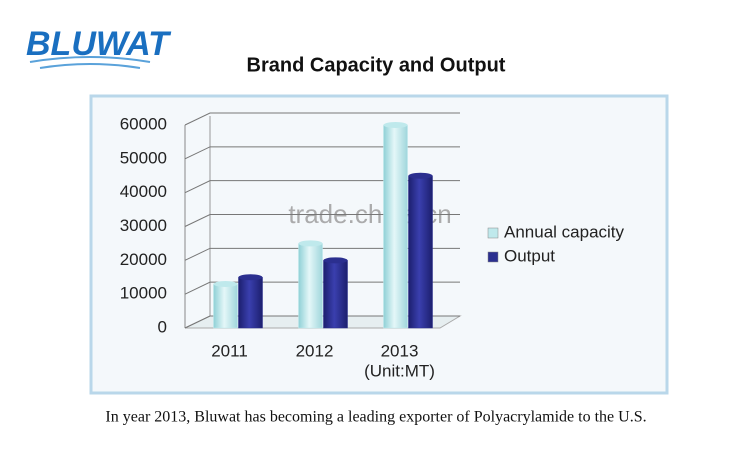 The height and width of the screenshot is (449, 748). Describe the element at coordinates (143, 191) in the screenshot. I see `y-tick-label: 40000` at that location.